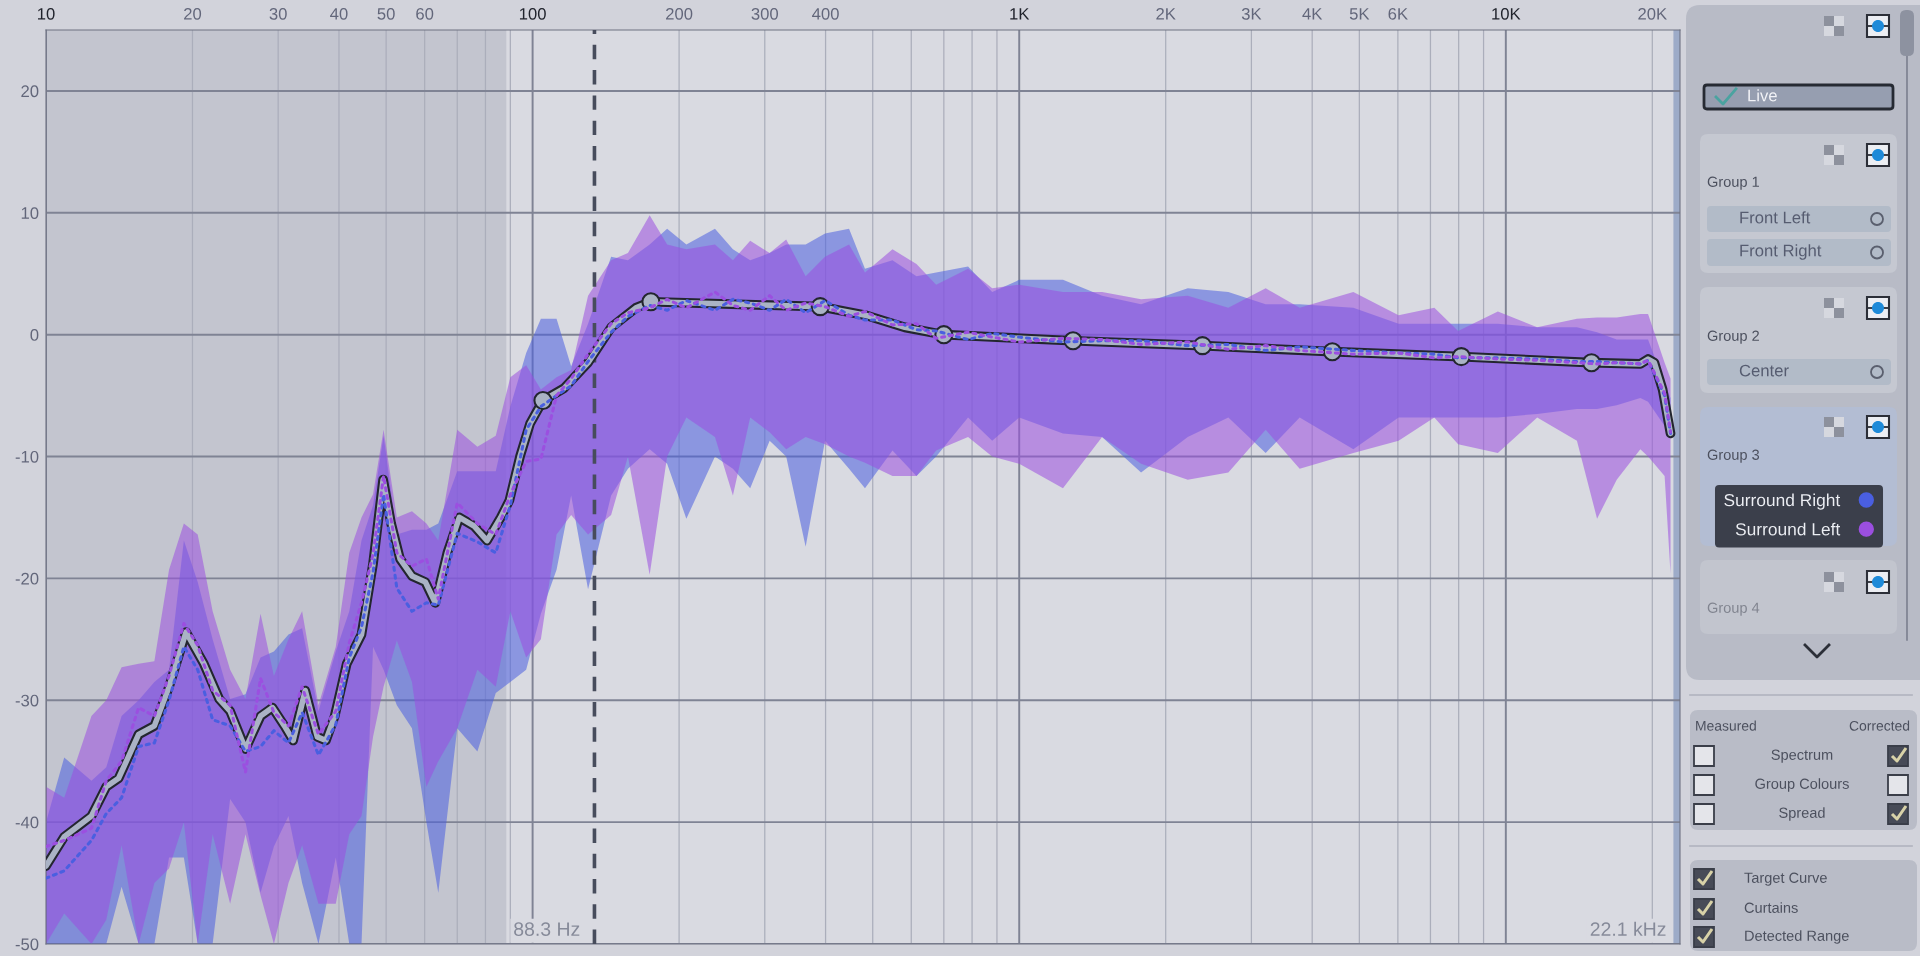  What do you see at coordinates (1628, 928) in the screenshot?
I see `band-label: 22.1 kHz` at bounding box center [1628, 928].